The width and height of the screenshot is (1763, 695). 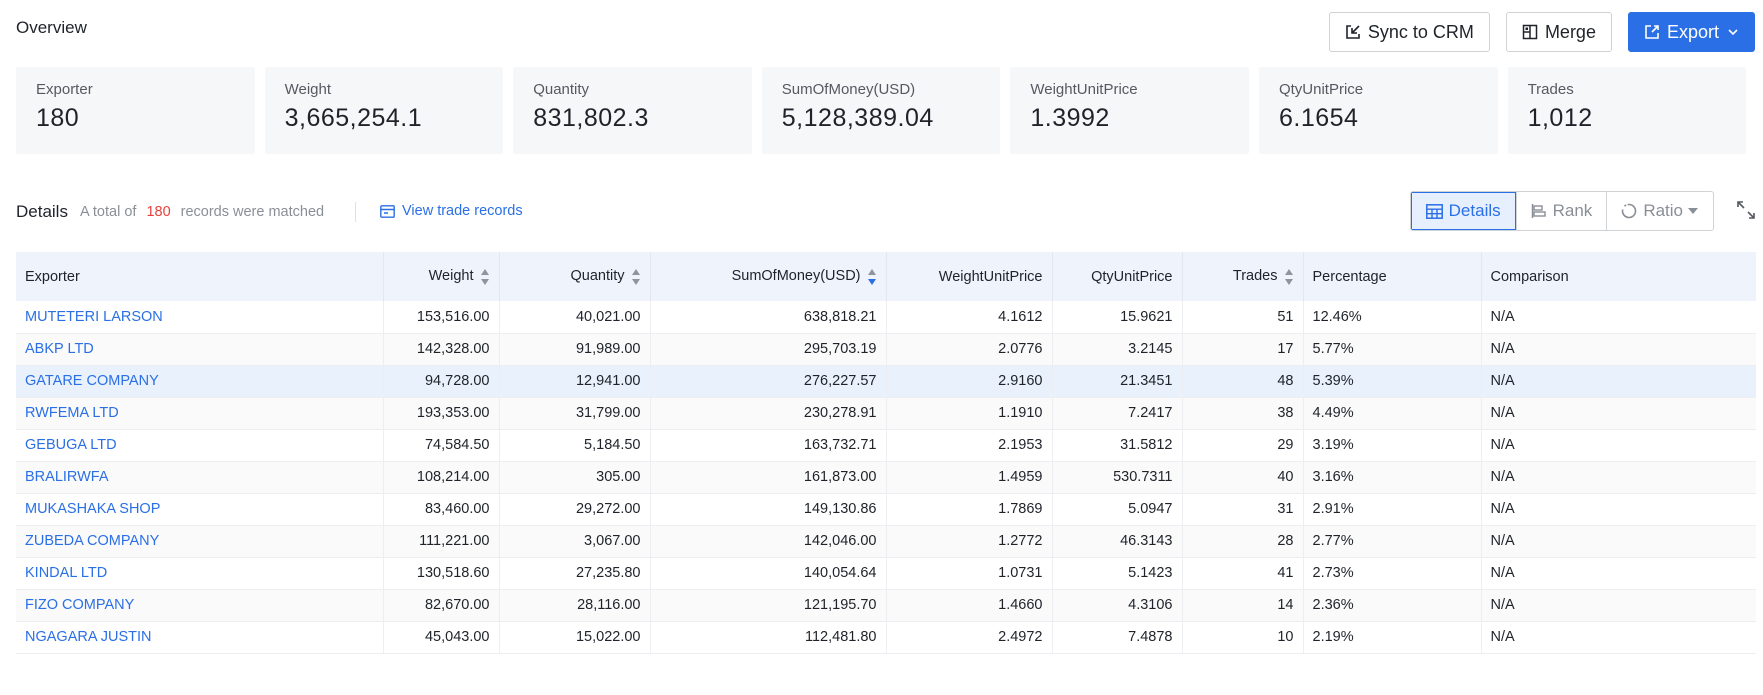 I want to click on cell-quantity: 27,235.80, so click(x=575, y=573).